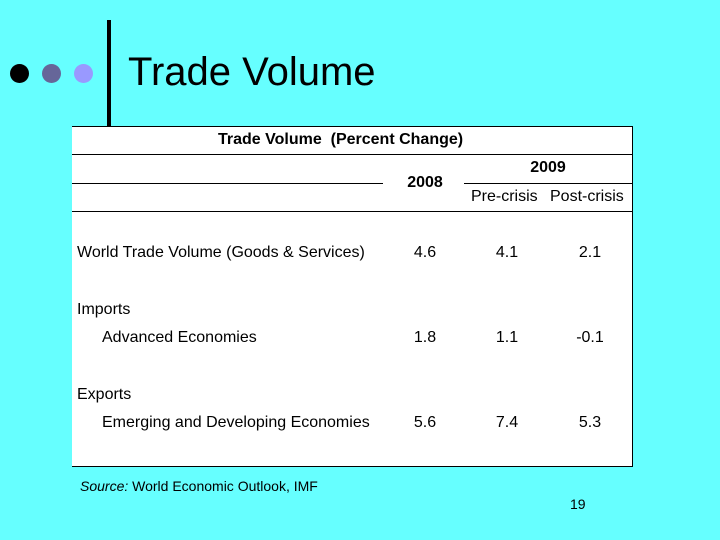  What do you see at coordinates (236, 422) in the screenshot?
I see `row-label-emerging: Emerging and Developing Economies` at bounding box center [236, 422].